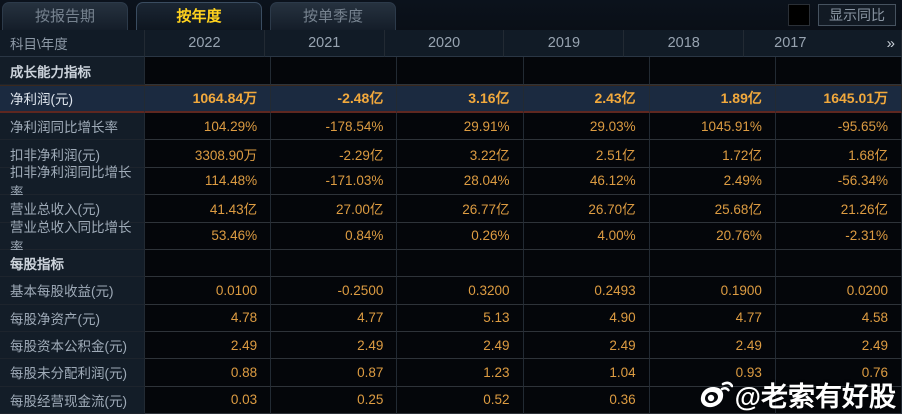 The height and width of the screenshot is (414, 902). Describe the element at coordinates (586, 291) in the screenshot. I see `cell-value: 0.2493` at that location.